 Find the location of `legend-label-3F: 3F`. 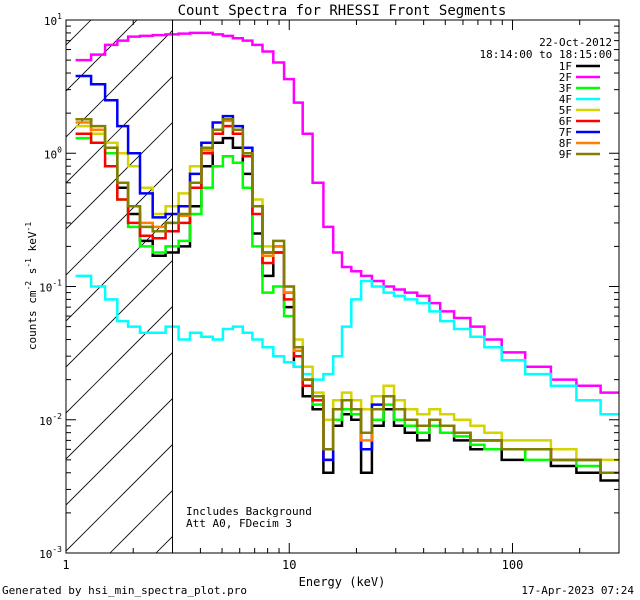

legend-label-3F: 3F is located at coordinates (565, 88).